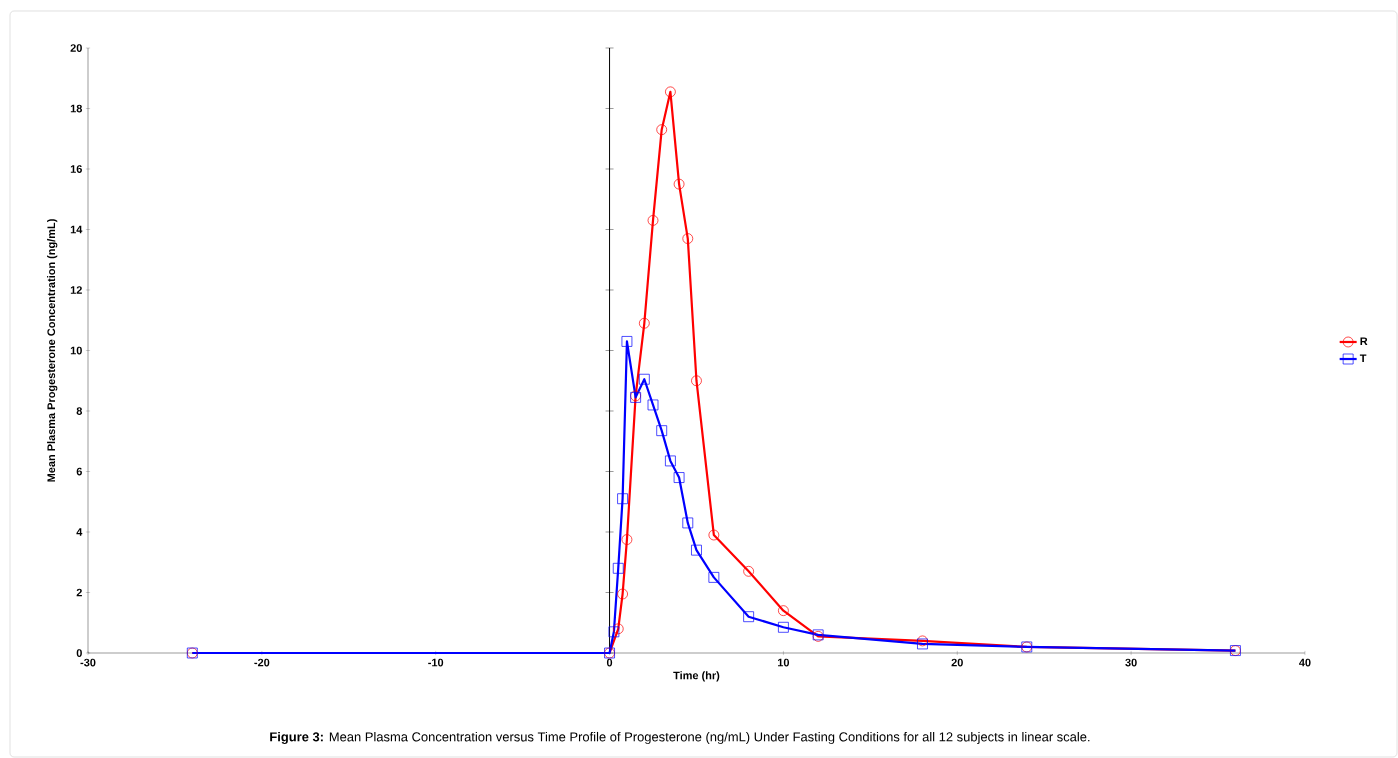 The width and height of the screenshot is (1398, 758). I want to click on y-tick-label: 6, so click(79, 471).